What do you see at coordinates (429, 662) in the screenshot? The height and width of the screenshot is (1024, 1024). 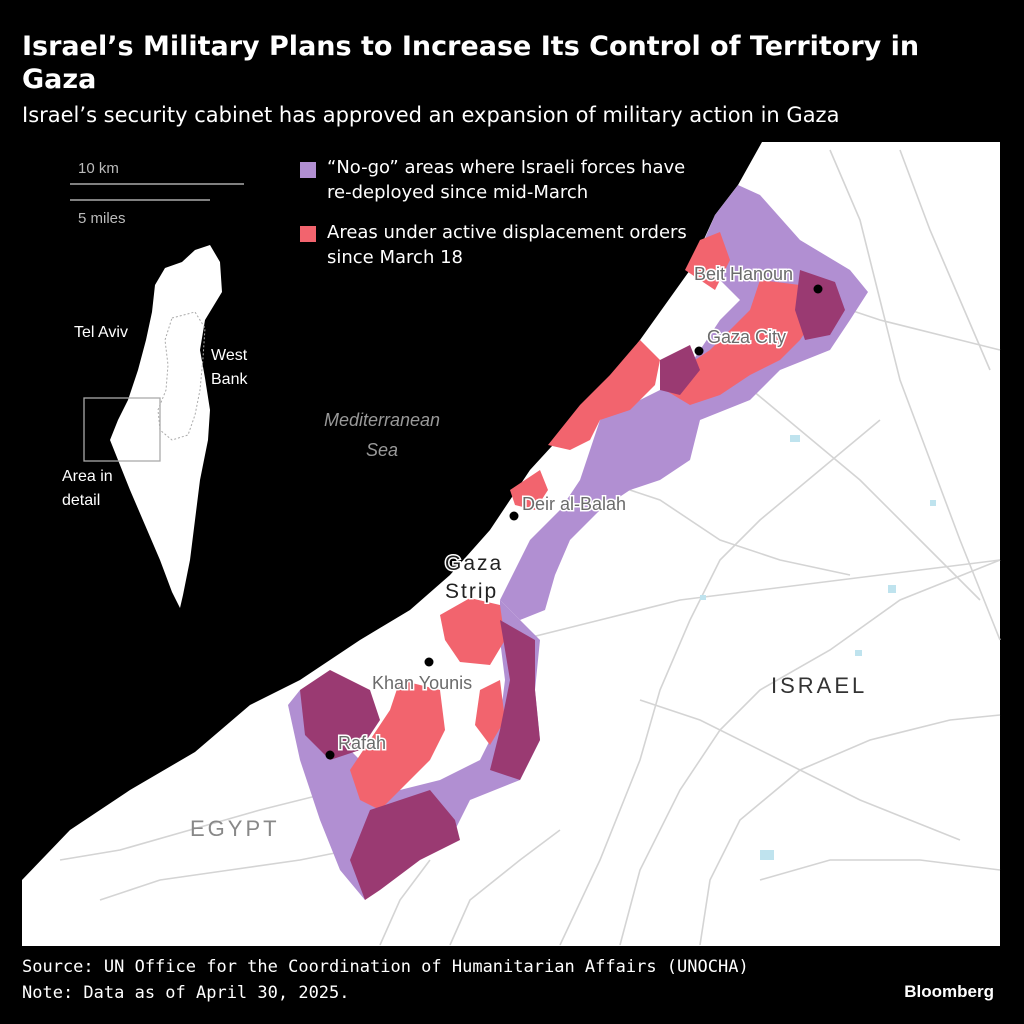 I see `city-dot-khan-younis` at bounding box center [429, 662].